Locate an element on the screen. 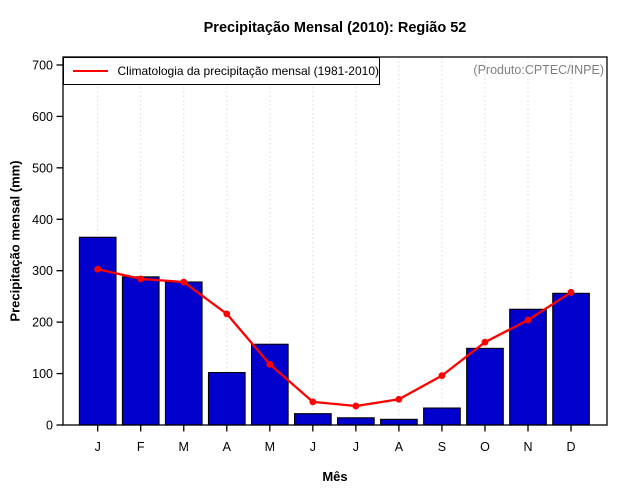 This screenshot has width=640, height=500. y-tick-label: 400 is located at coordinates (42, 220).